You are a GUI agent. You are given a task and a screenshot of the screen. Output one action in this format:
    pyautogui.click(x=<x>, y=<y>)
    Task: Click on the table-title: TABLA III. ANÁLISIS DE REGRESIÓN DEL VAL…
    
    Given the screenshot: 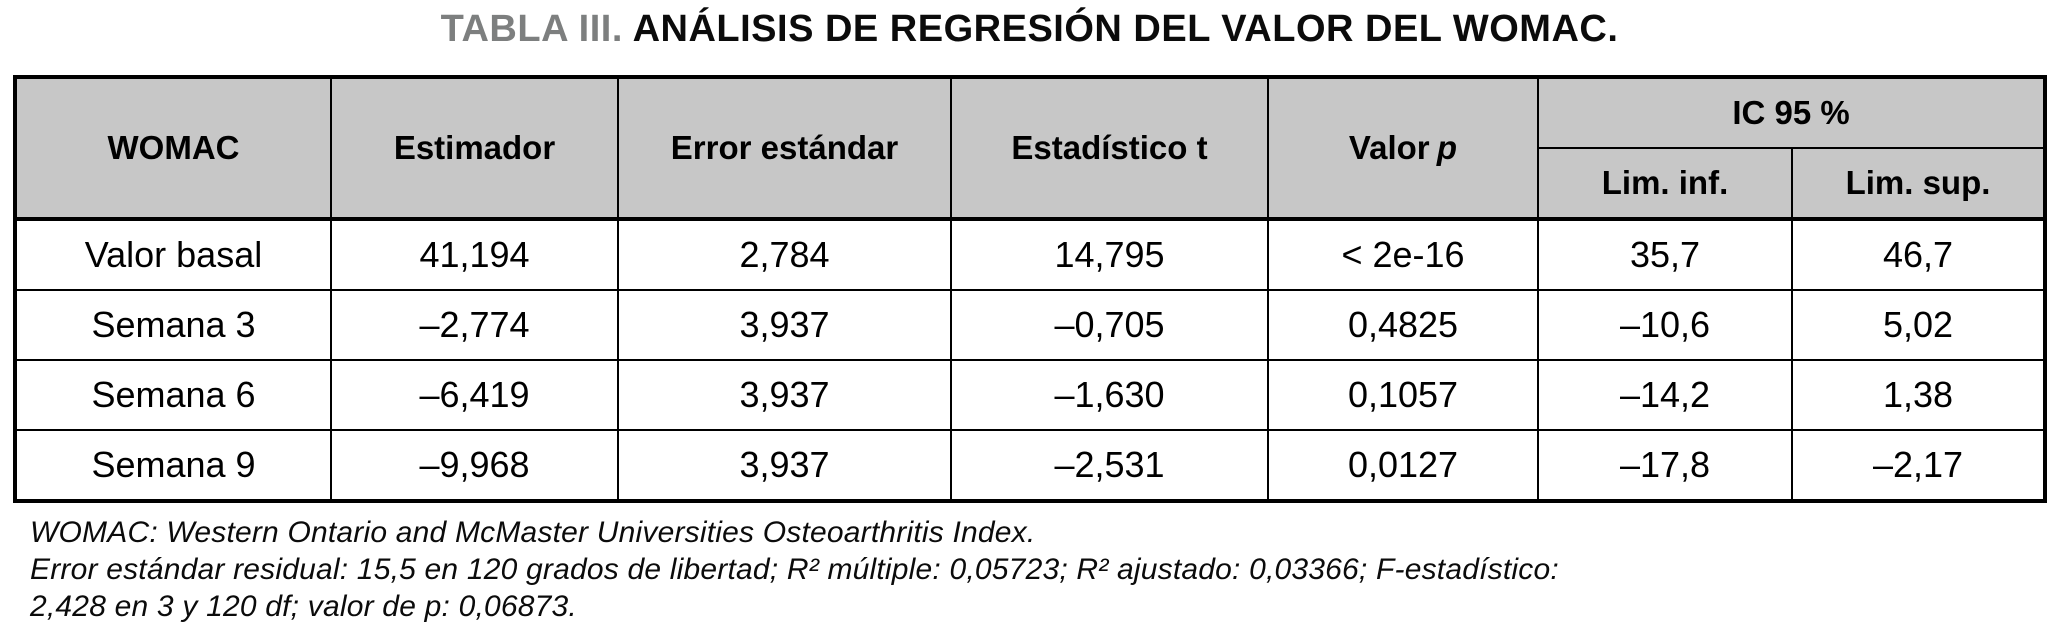 What is the action you would take?
    pyautogui.click(x=1029, y=25)
    